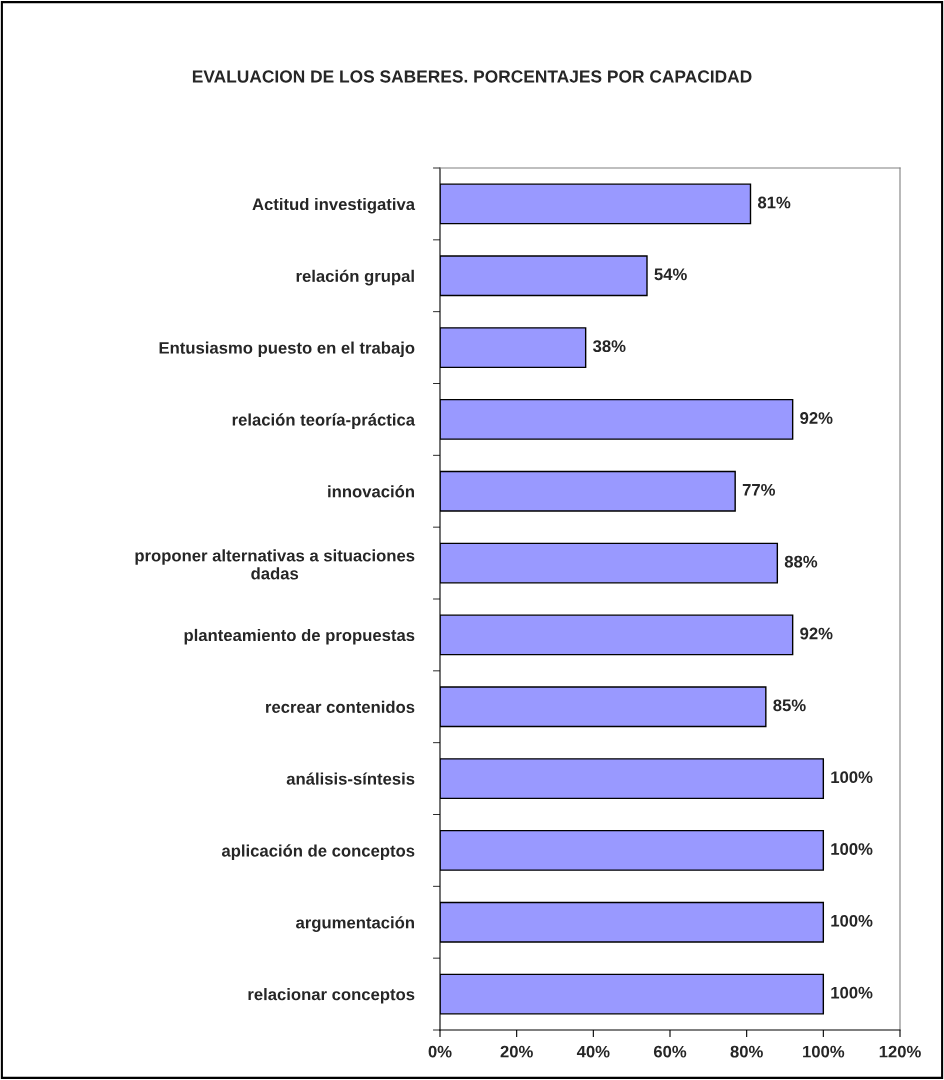 The width and height of the screenshot is (944, 1080). I want to click on y-tick-label: argumentación, so click(355, 924).